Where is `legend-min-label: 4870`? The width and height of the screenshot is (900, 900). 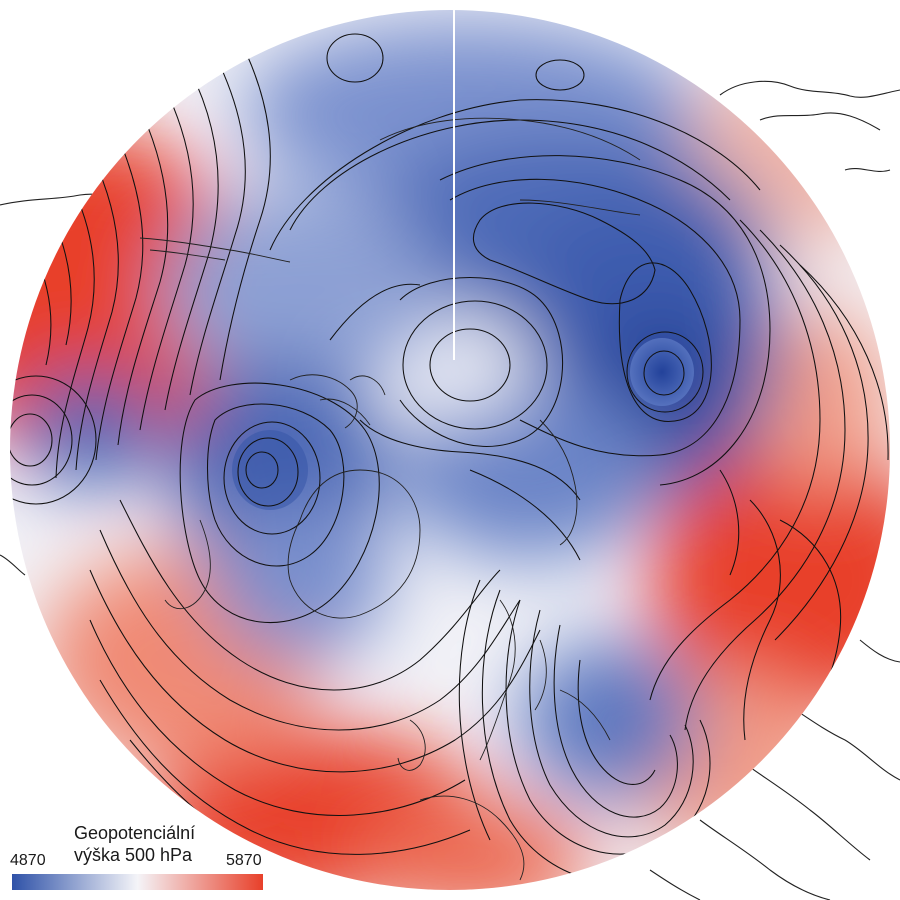
legend-min-label: 4870 is located at coordinates (28, 860).